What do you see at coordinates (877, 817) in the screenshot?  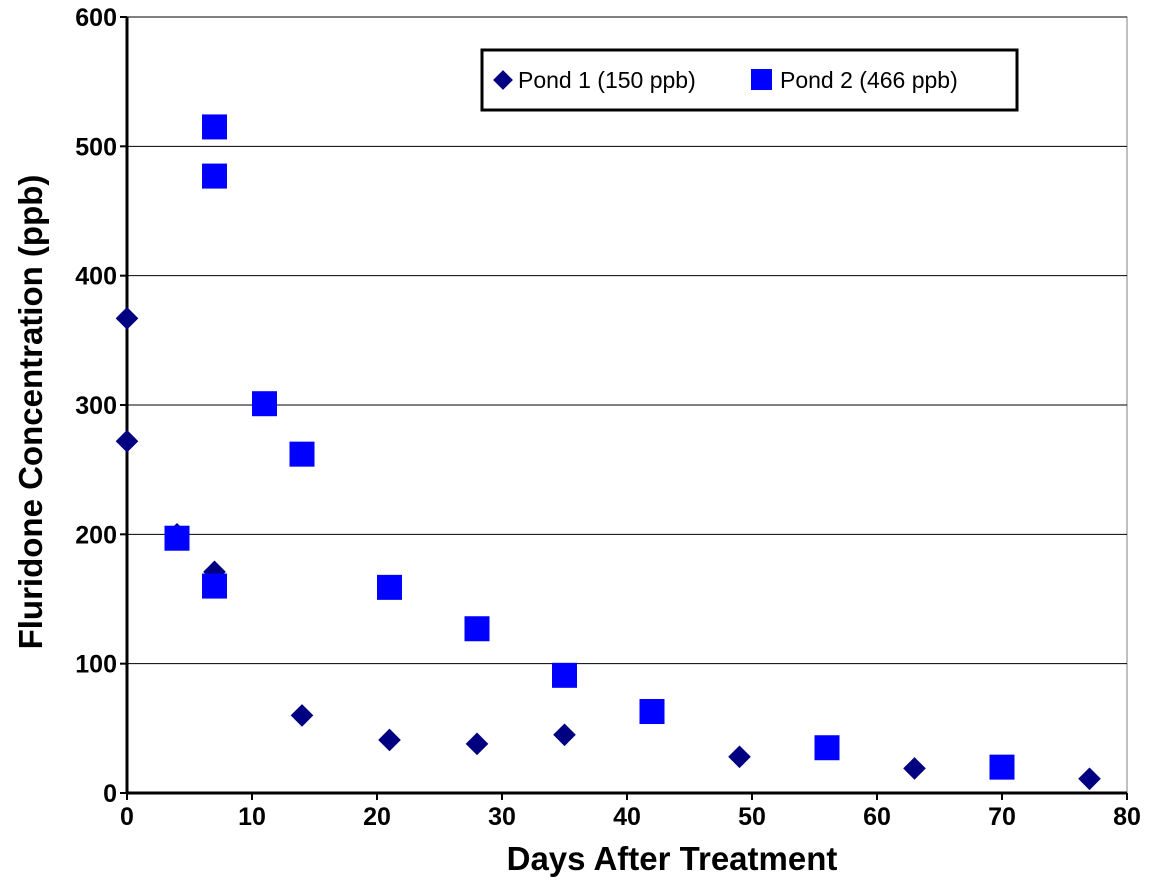 I see `x-tick-label: 60` at bounding box center [877, 817].